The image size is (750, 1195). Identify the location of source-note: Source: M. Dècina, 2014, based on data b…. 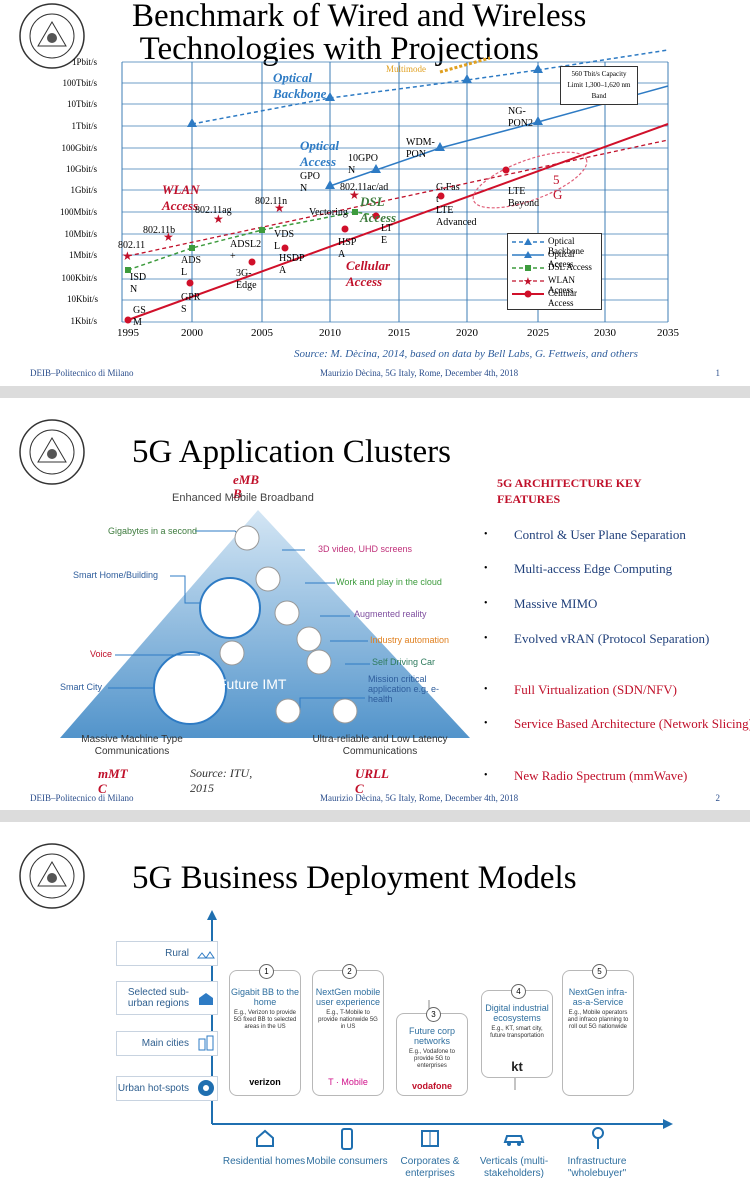
(466, 354).